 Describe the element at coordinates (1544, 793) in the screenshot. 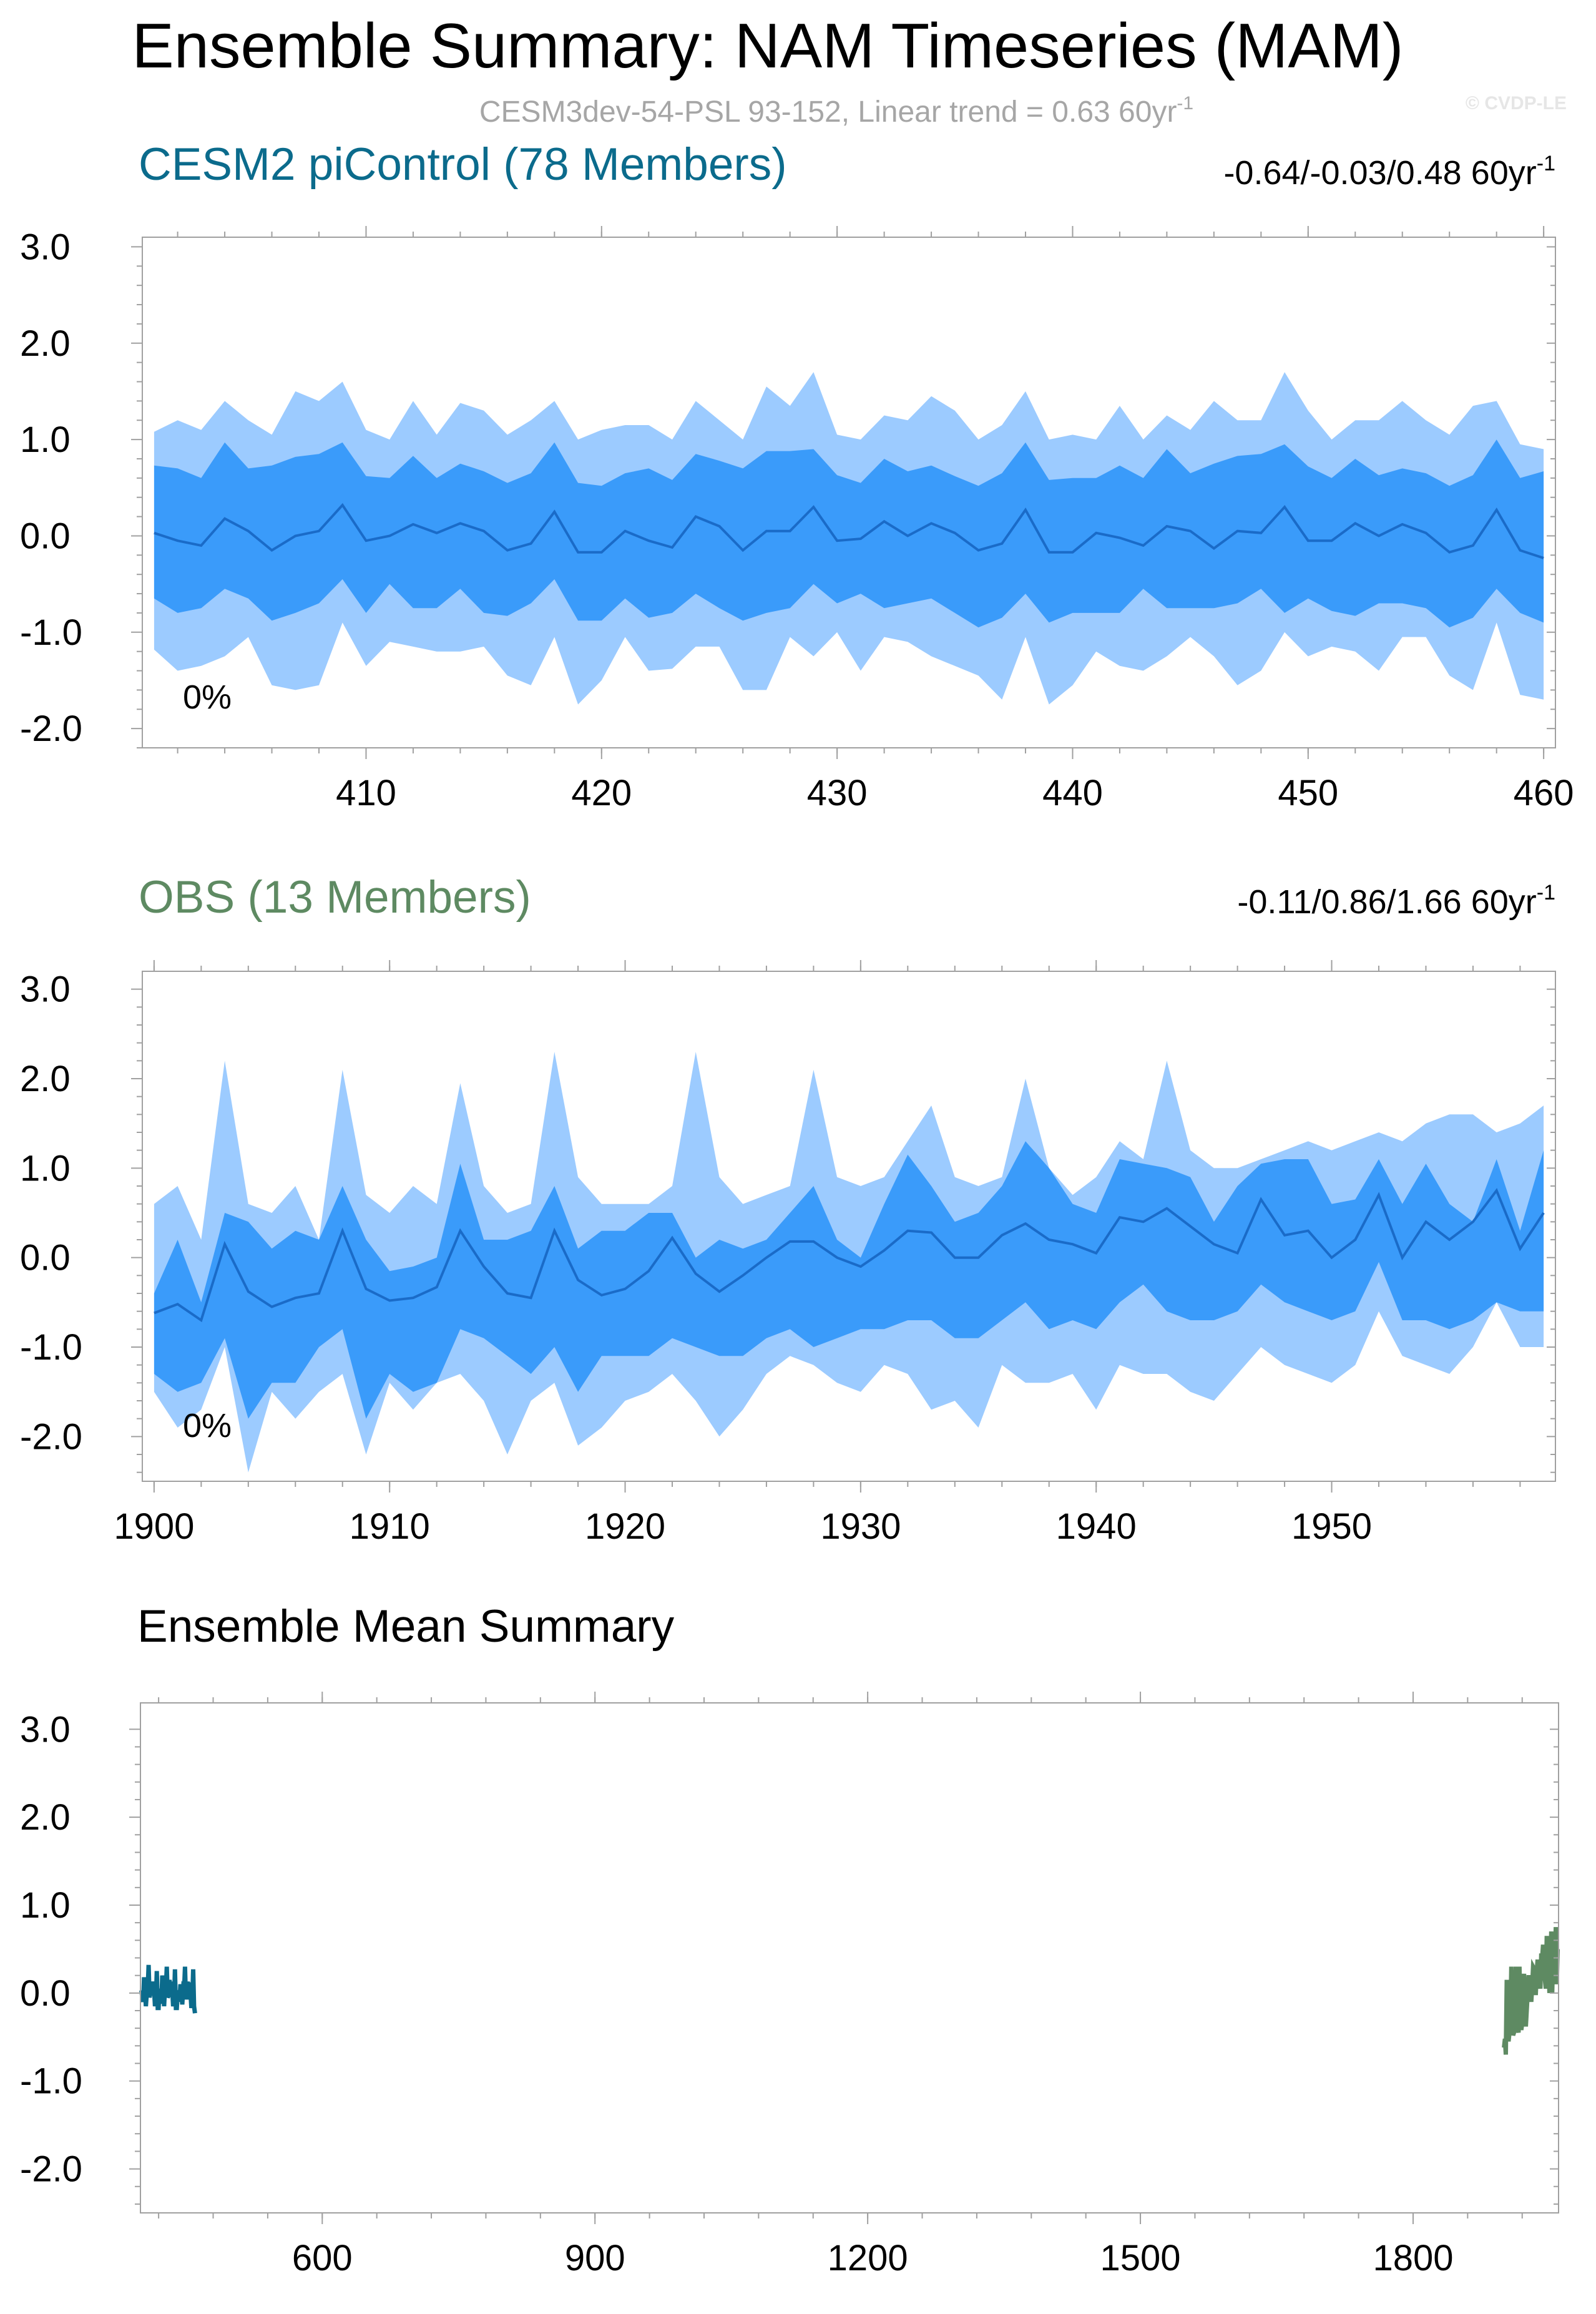

I see `x-tick-label: 460` at that location.